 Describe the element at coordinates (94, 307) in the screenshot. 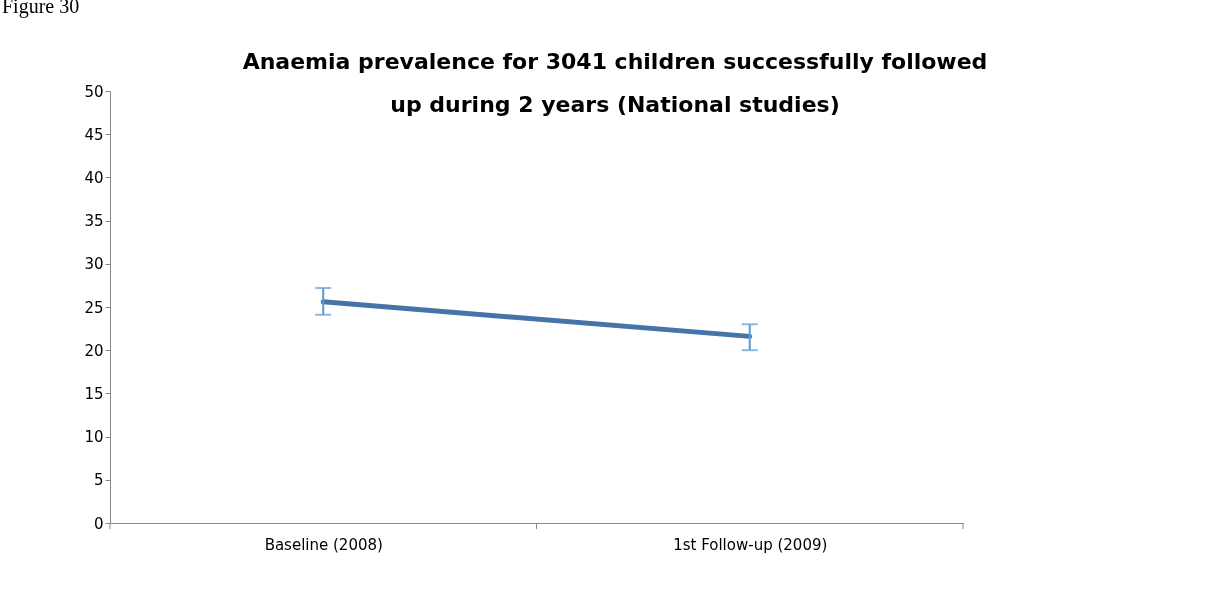

I see `y-tick-label: 25` at that location.